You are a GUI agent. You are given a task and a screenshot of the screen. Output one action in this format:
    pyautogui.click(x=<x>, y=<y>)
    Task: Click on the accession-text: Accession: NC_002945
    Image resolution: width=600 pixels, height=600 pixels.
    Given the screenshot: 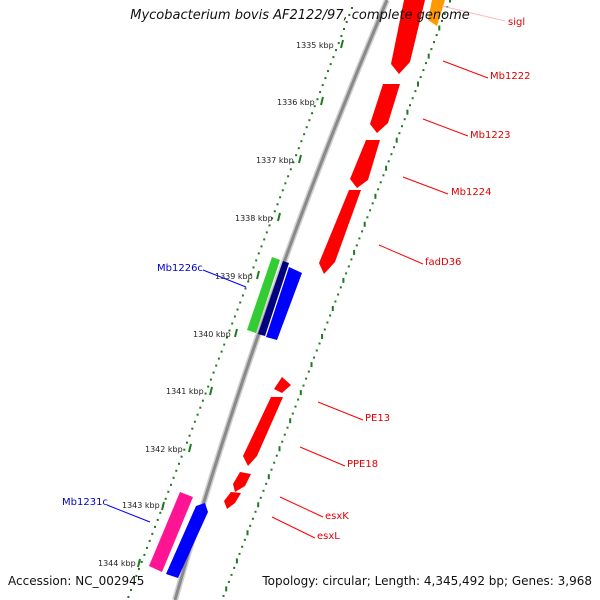 What is the action you would take?
    pyautogui.click(x=76, y=581)
    